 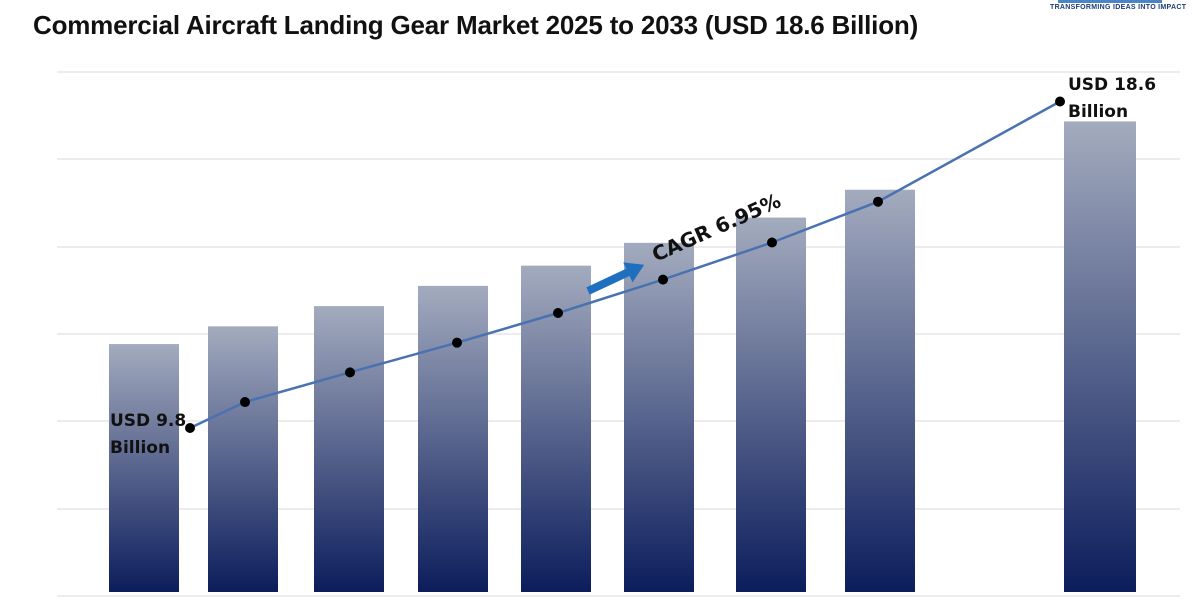 I want to click on bar-2025, so click(x=144, y=468).